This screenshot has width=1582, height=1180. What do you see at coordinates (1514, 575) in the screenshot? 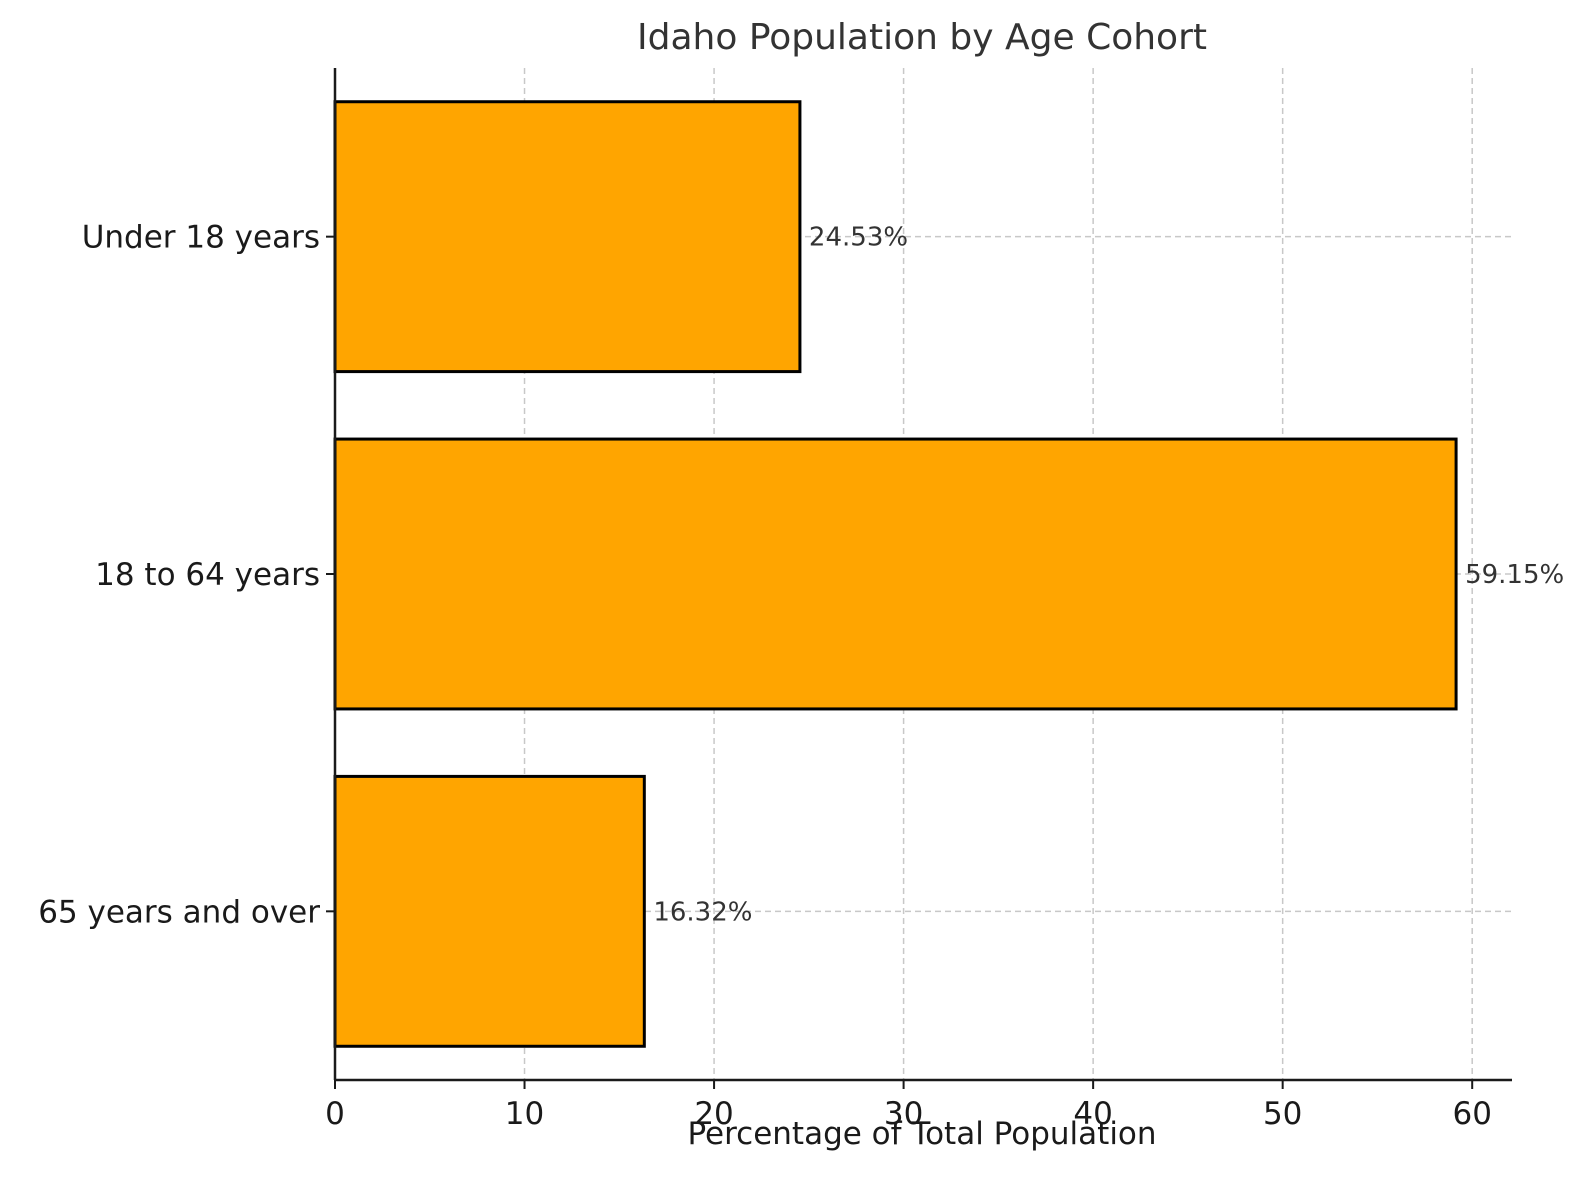
I see `data-label: 59.15%` at bounding box center [1514, 575].